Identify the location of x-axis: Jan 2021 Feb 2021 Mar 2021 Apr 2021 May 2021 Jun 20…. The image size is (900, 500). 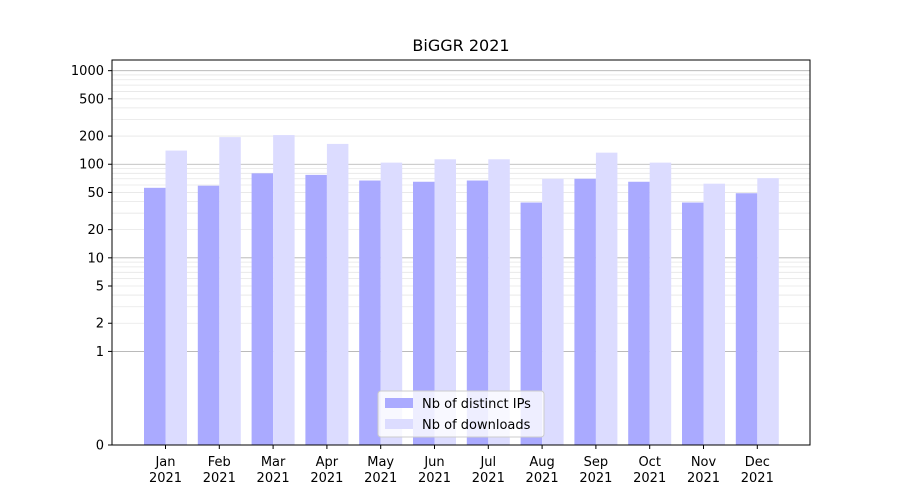
(461, 465).